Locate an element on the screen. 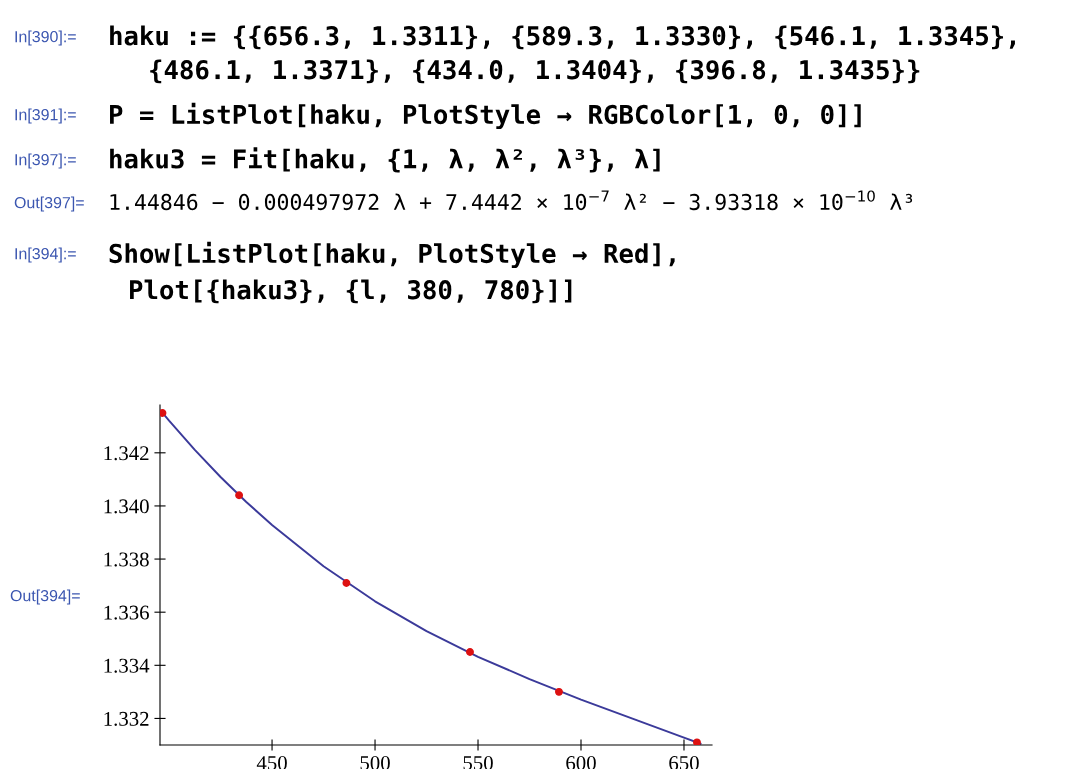 This screenshot has width=1074, height=769. text: In[390]:= is located at coordinates (45, 38).